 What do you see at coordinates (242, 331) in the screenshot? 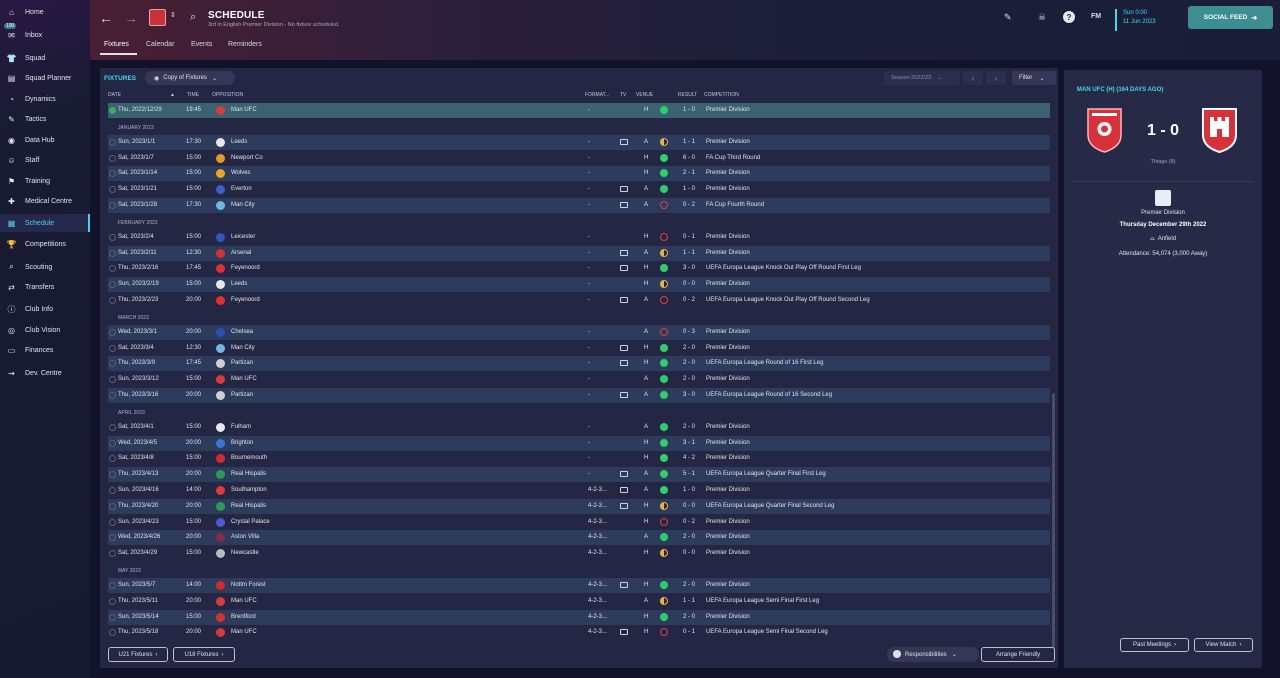
I see `fixture-opponent: Chelsea` at bounding box center [242, 331].